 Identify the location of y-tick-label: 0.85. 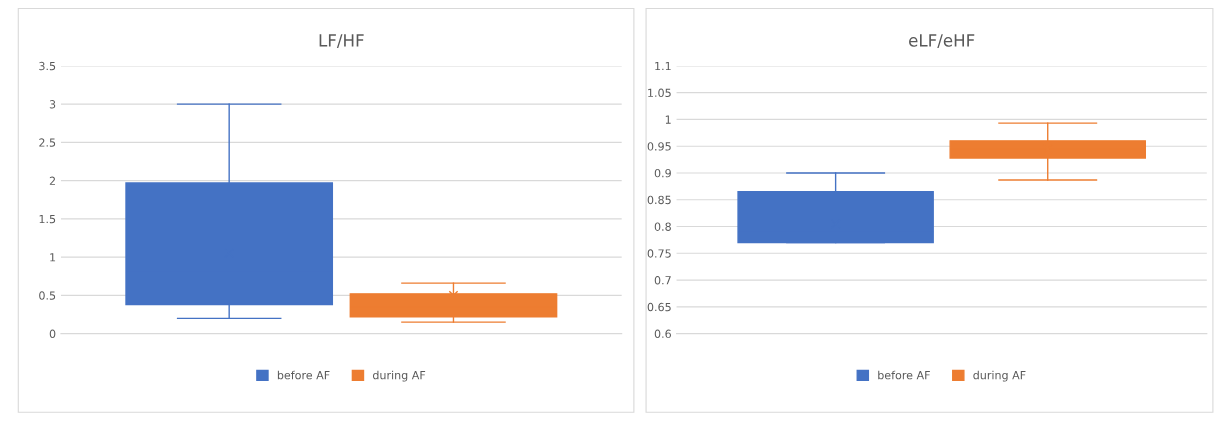
(659, 200).